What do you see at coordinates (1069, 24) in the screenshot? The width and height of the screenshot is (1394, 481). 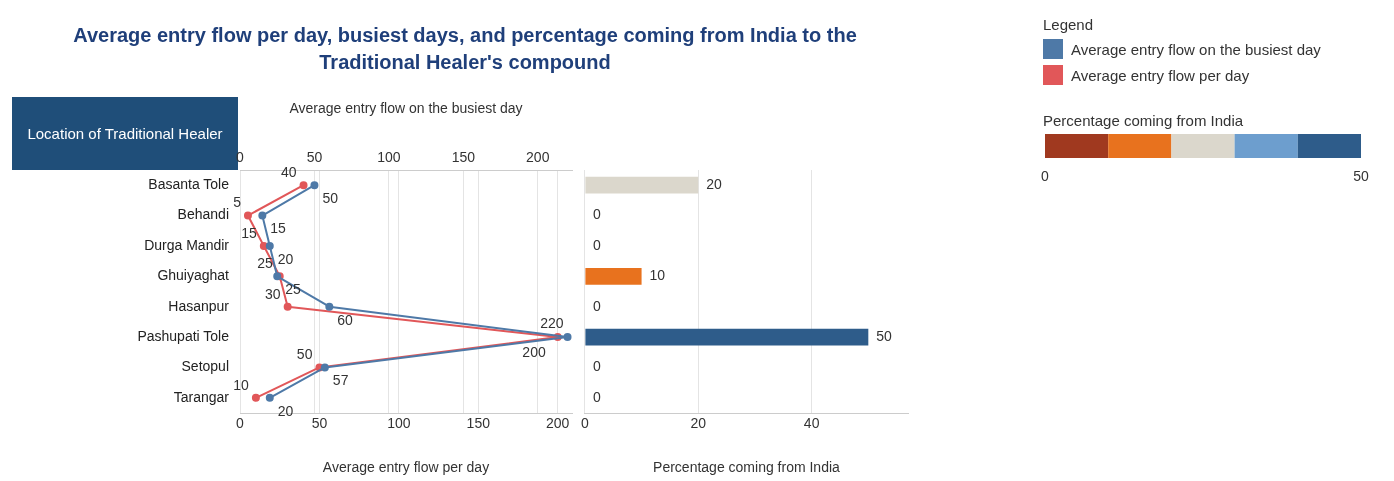 I see `legend-title: Legend` at bounding box center [1069, 24].